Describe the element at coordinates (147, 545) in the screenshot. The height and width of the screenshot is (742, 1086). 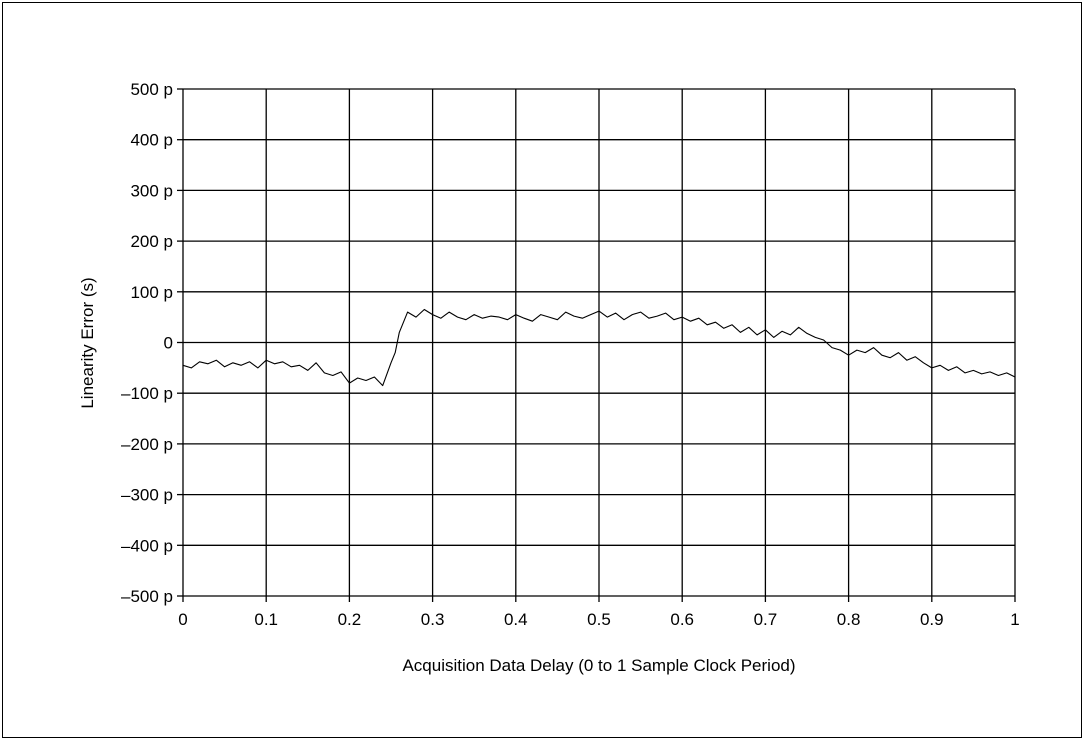
I see `y-tick-label: –400 p` at that location.